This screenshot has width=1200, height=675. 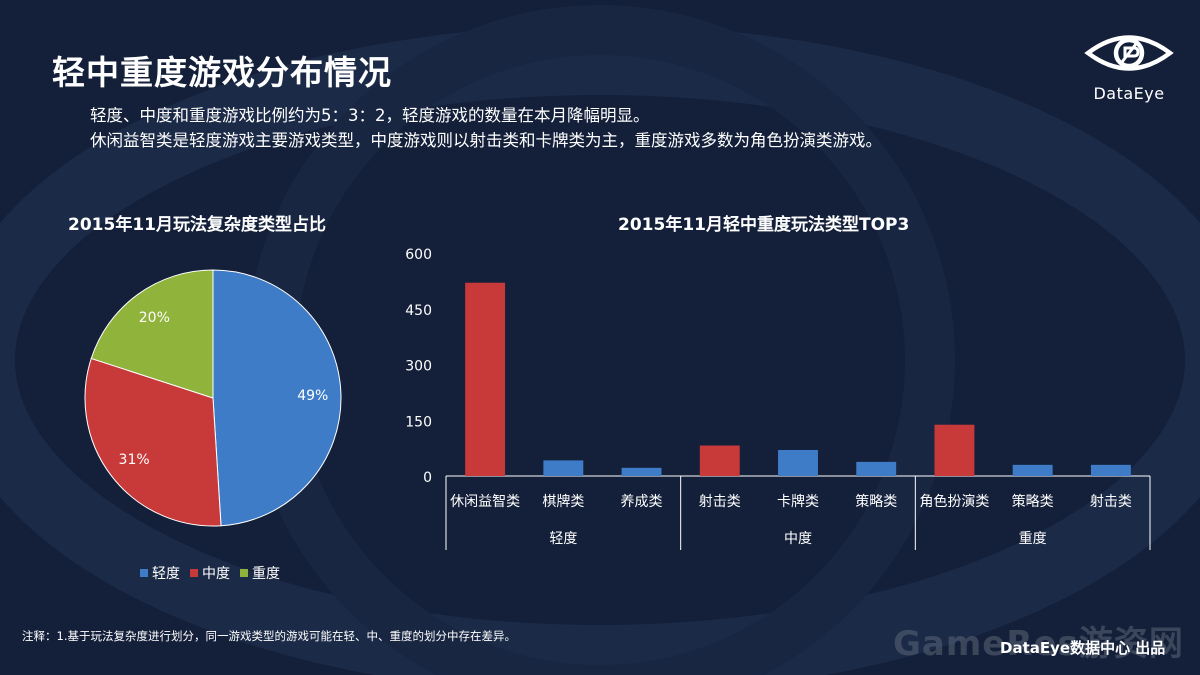 I want to click on y-tick-label: 0, so click(x=427, y=478).